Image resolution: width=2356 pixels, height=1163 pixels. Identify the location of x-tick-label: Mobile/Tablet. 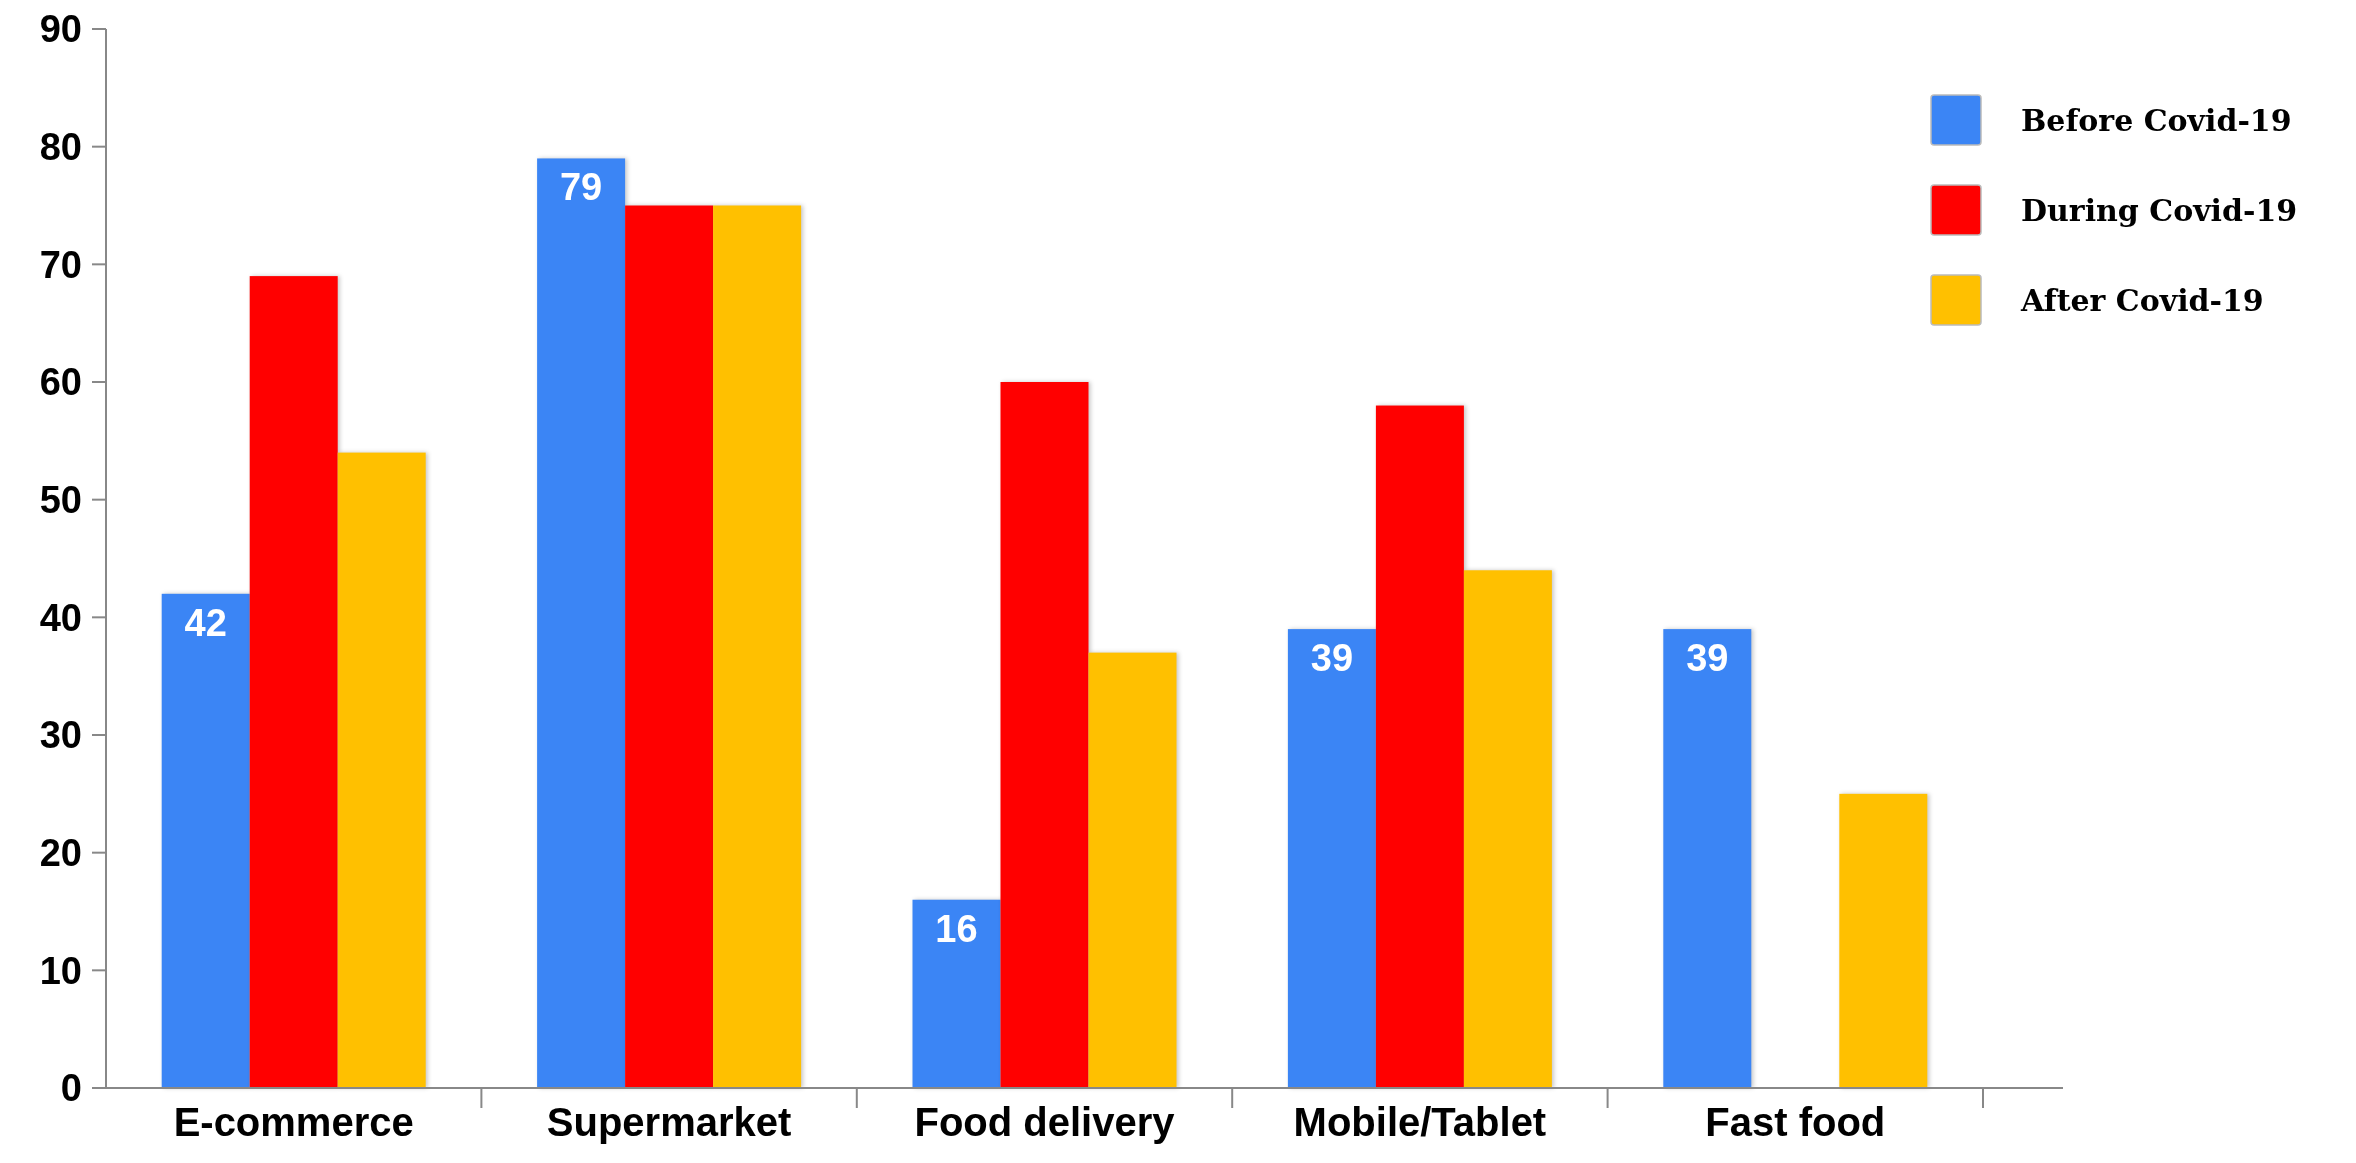
(1420, 1122).